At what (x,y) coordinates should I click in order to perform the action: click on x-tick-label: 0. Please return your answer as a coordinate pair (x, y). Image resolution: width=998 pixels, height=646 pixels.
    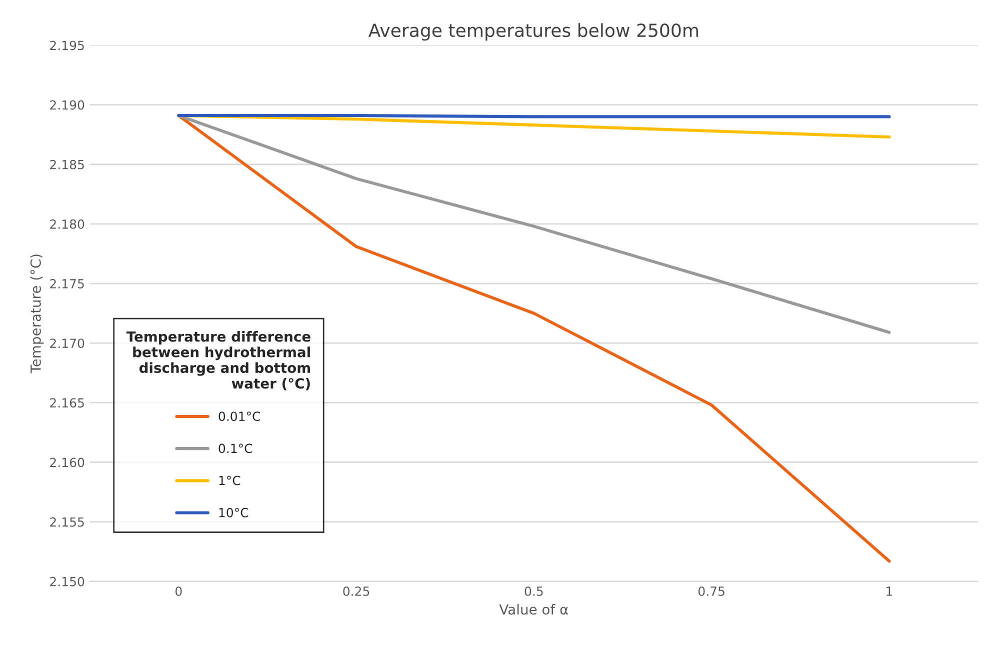
    Looking at the image, I should click on (178, 591).